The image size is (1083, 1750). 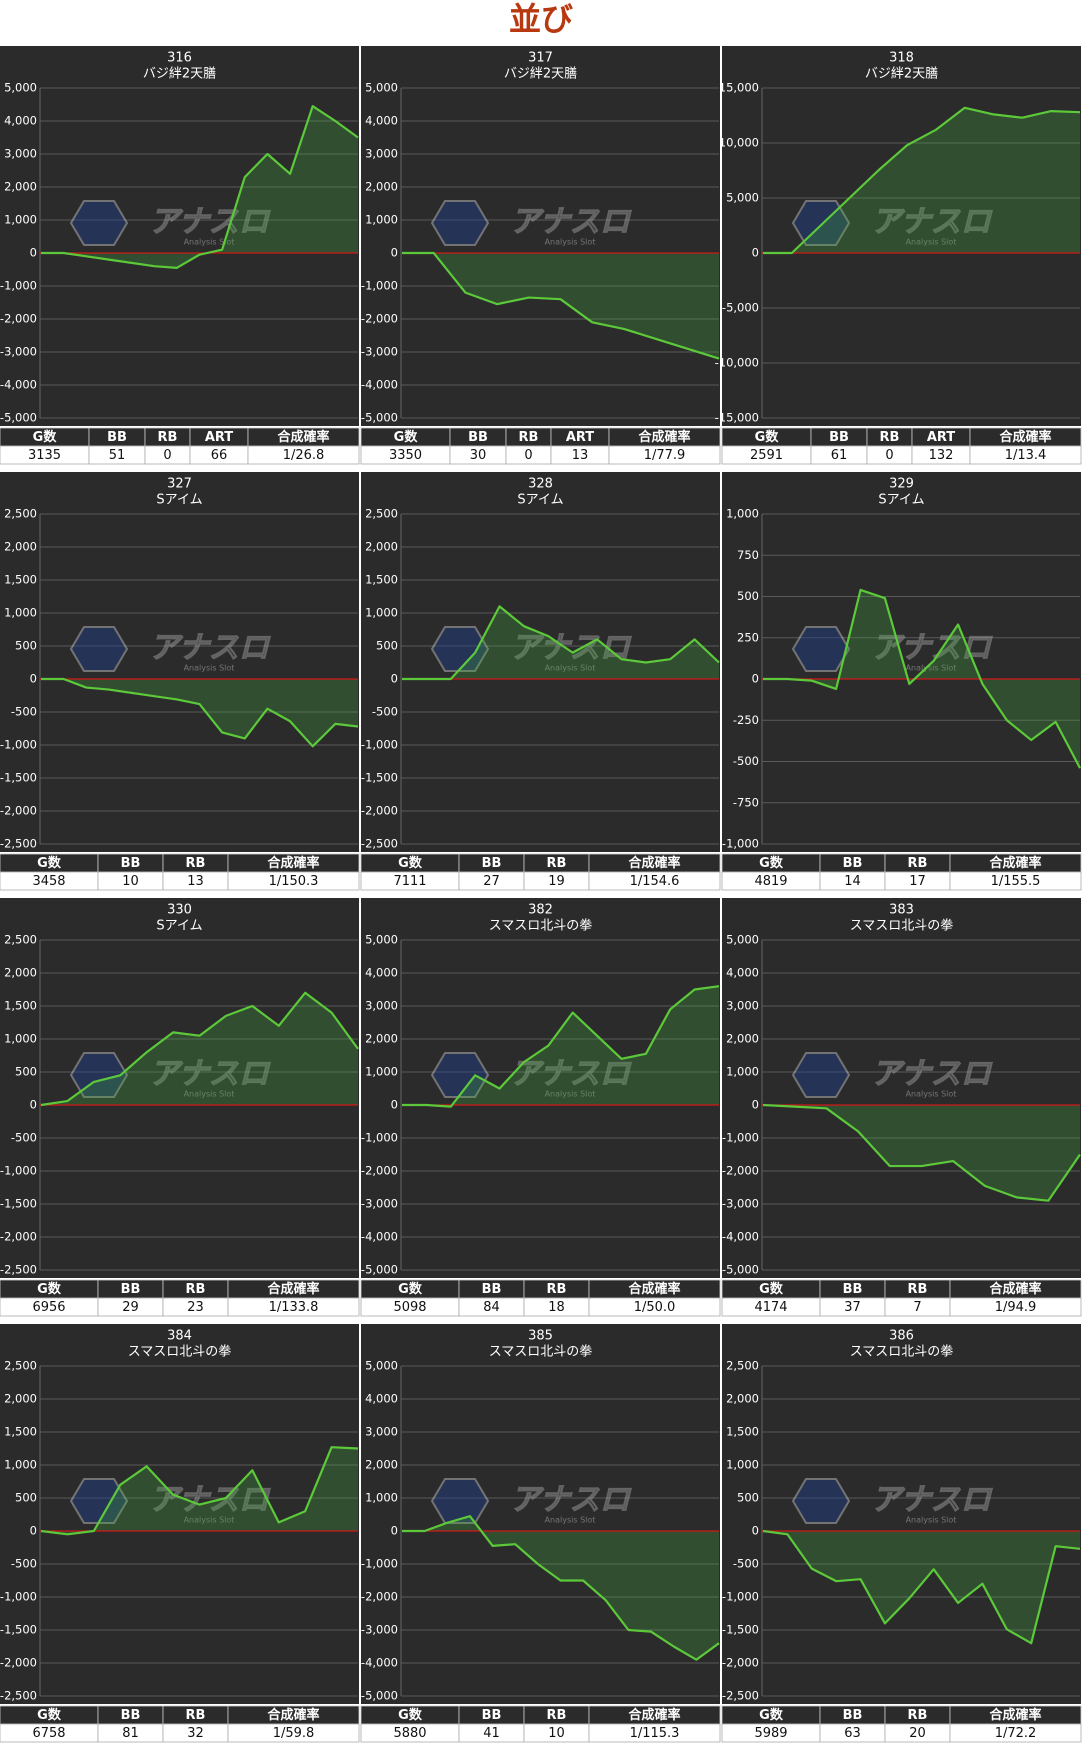 I want to click on table-value: 27, so click(x=491, y=881).